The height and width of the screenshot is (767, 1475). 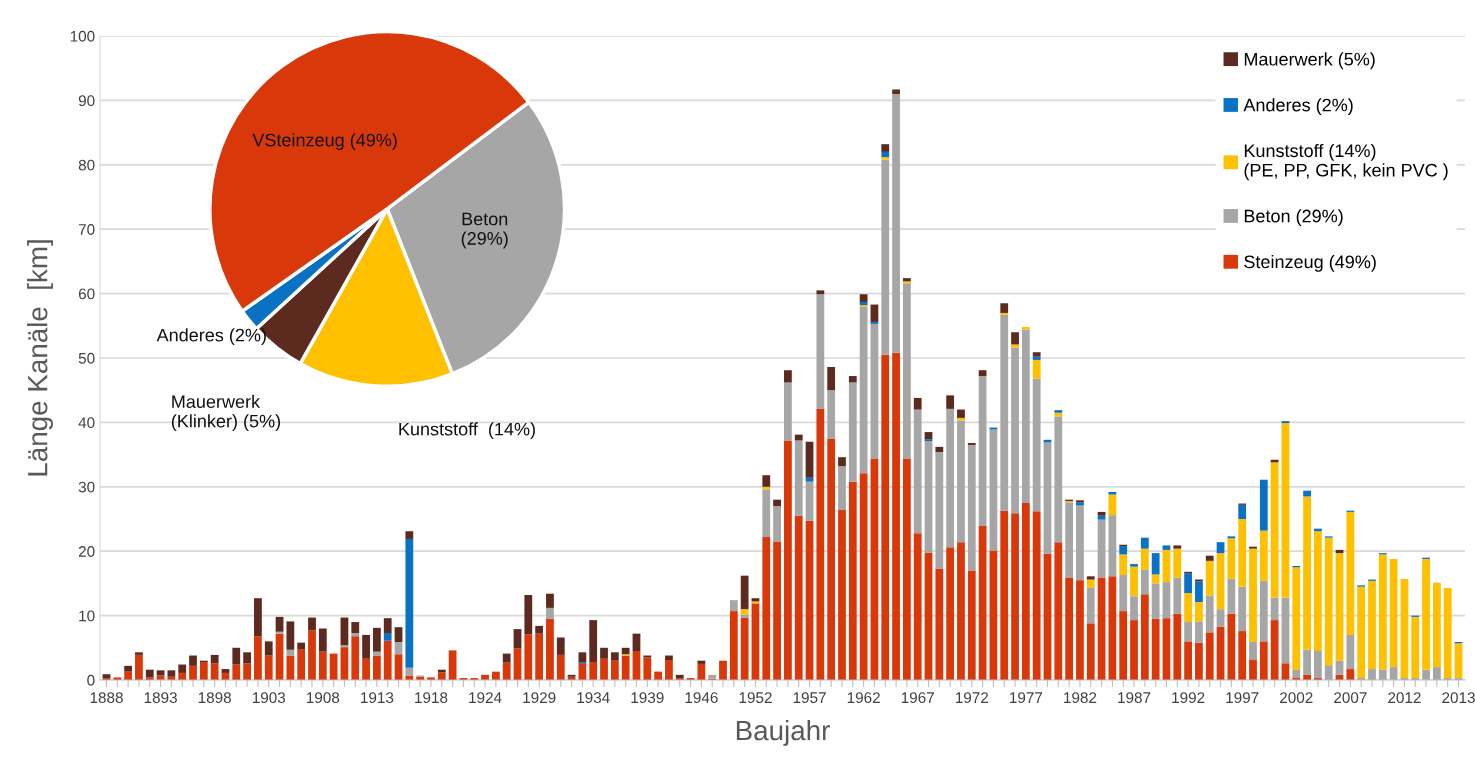 What do you see at coordinates (1350, 698) in the screenshot?
I see `x-tick-label: 2007` at bounding box center [1350, 698].